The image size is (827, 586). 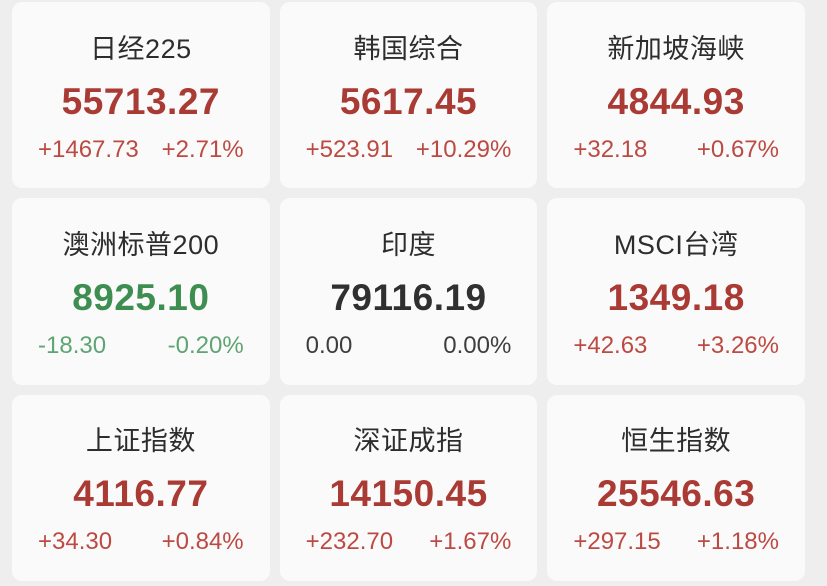 I want to click on index-card-australia-sp200: 澳洲标普200 8925.10 -18.30 -0.20%, so click(x=141, y=291).